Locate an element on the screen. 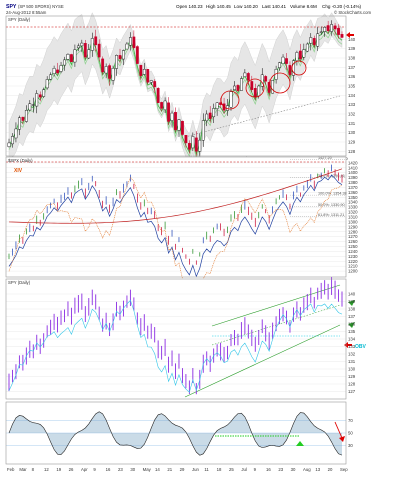 This screenshot has width=400, height=480. fib-label: 100.0%: 1354.38 is located at coordinates (332, 194).